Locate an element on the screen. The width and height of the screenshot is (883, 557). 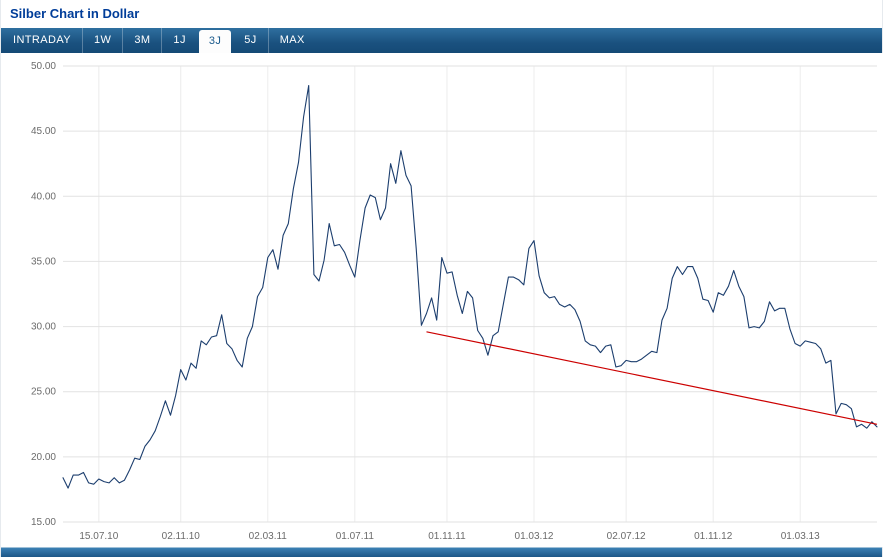
y-axis-label: 50.00 is located at coordinates (43, 66).